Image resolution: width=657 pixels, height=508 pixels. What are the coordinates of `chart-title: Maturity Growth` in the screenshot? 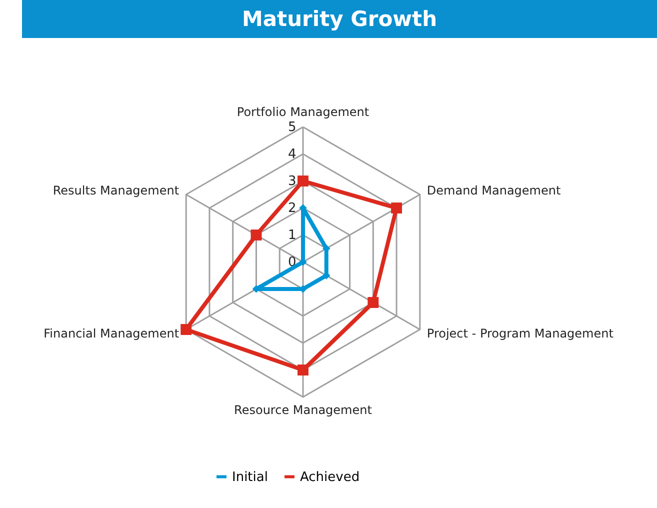 It's located at (340, 19).